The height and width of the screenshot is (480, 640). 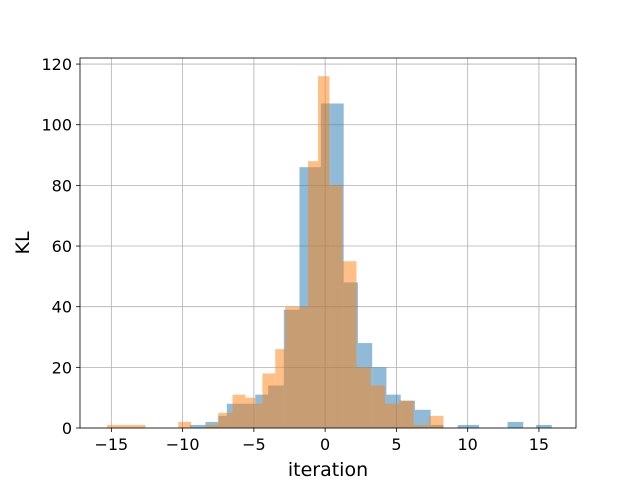 What do you see at coordinates (467, 444) in the screenshot?
I see `x-tick-label: 10` at bounding box center [467, 444].